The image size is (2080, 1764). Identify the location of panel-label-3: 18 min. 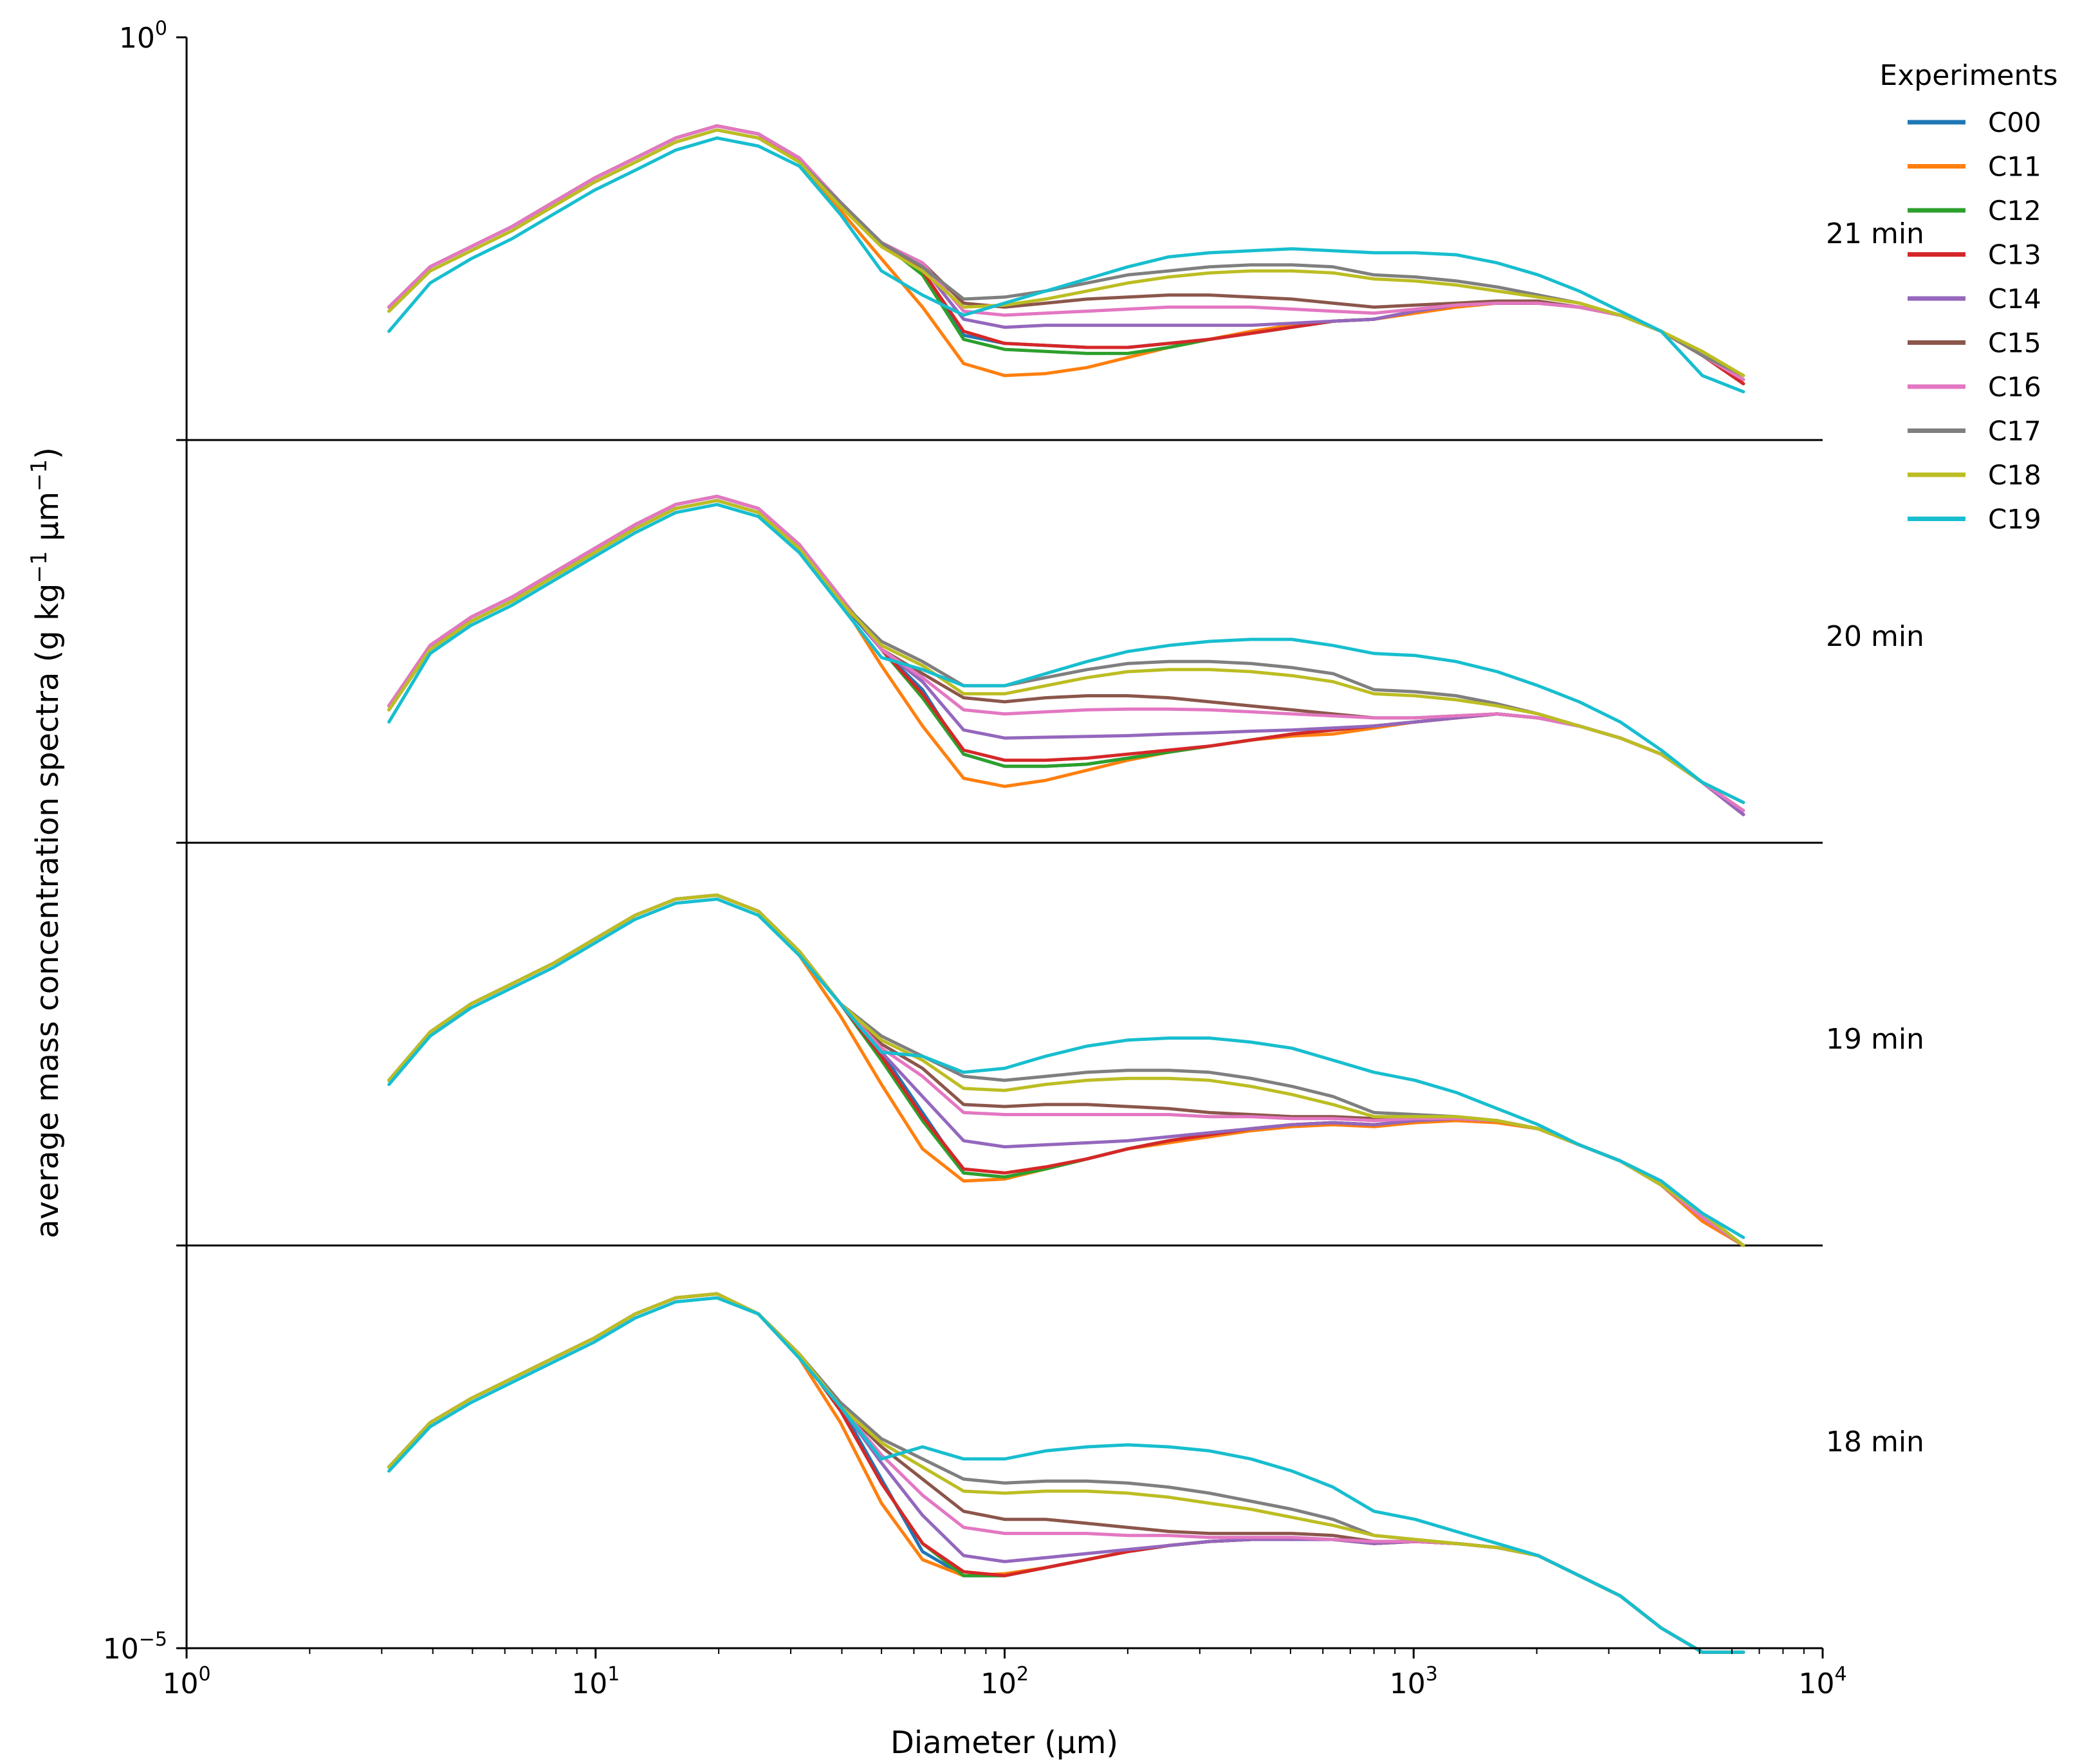
(1875, 1442).